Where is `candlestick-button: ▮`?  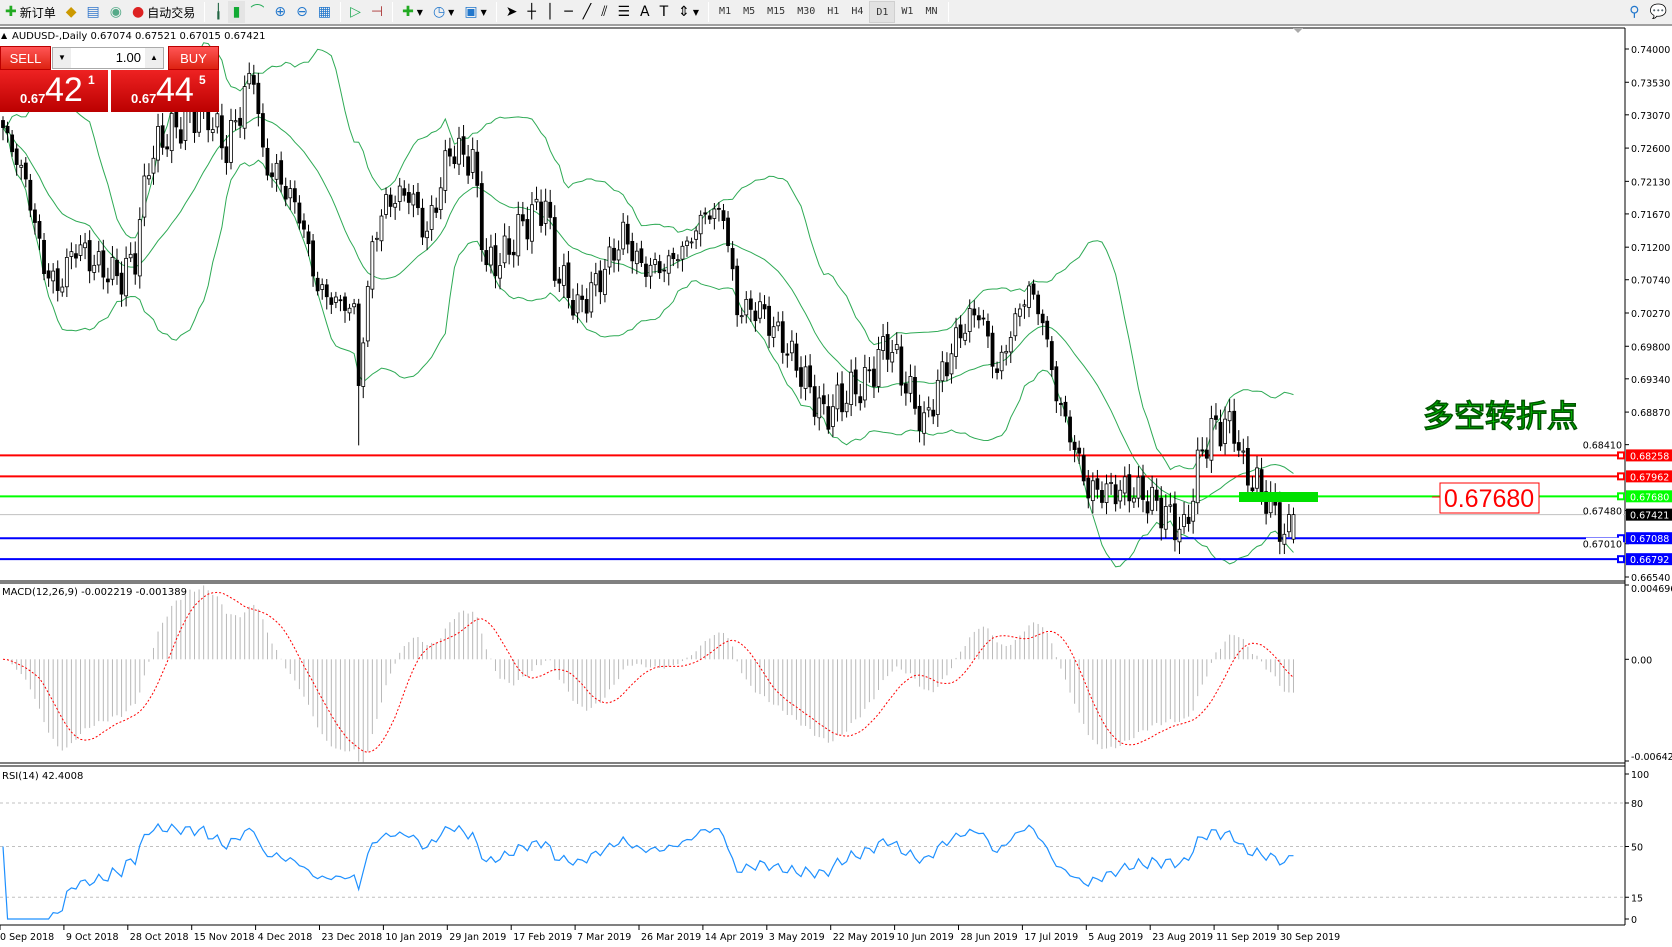
candlestick-button: ▮ is located at coordinates (236, 12).